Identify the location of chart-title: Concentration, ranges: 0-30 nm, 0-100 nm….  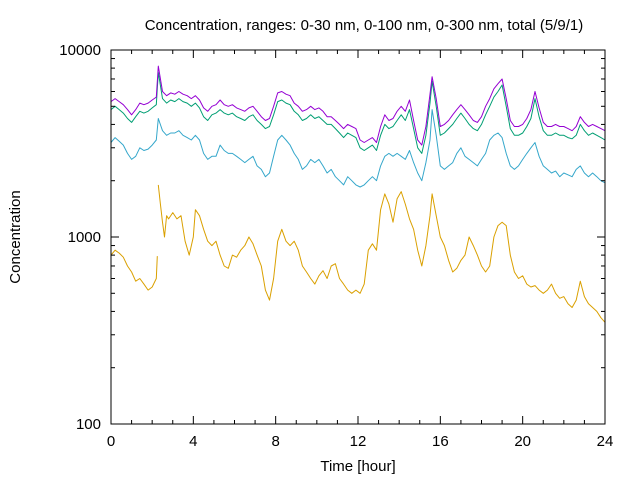
(364, 25).